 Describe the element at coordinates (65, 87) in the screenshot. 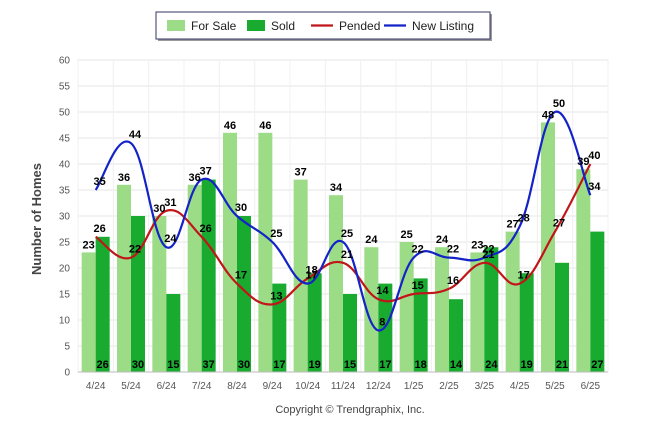

I see `y-tick-label: 55` at that location.